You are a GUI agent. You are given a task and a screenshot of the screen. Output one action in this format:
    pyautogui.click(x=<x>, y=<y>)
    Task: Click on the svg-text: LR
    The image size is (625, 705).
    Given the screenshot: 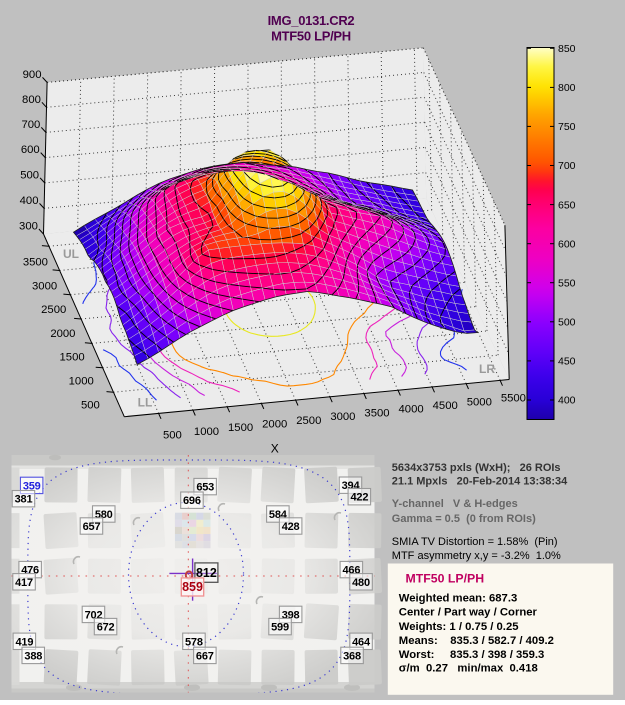 What is the action you would take?
    pyautogui.click(x=487, y=369)
    